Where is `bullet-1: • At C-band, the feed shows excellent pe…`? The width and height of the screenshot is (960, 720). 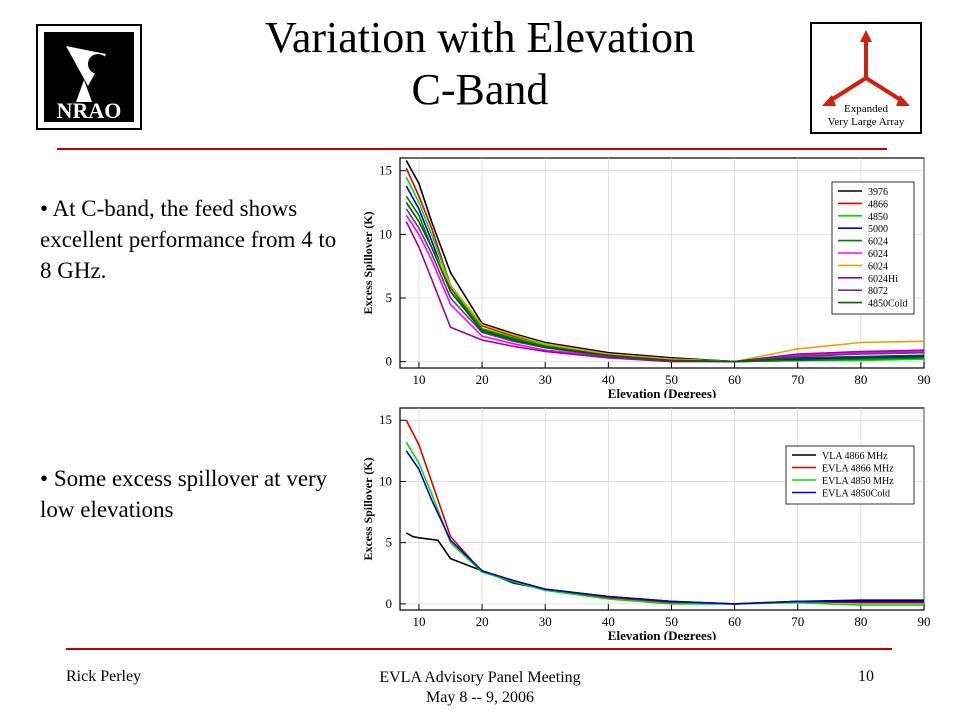 bullet-1: • At C-band, the feed shows excellent pe… is located at coordinates (190, 239).